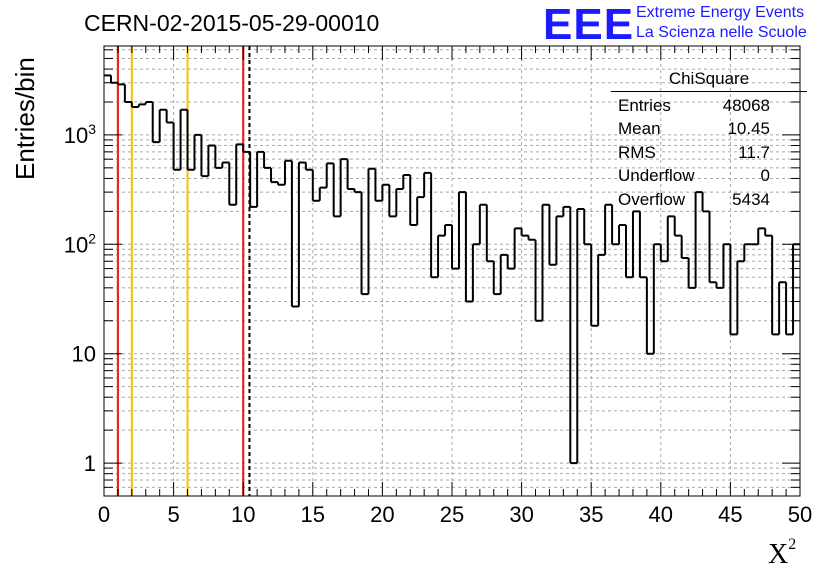 The image size is (836, 572). What do you see at coordinates (232, 23) in the screenshot?
I see `chart-title: CERN-02-2015-05-29-00010` at bounding box center [232, 23].